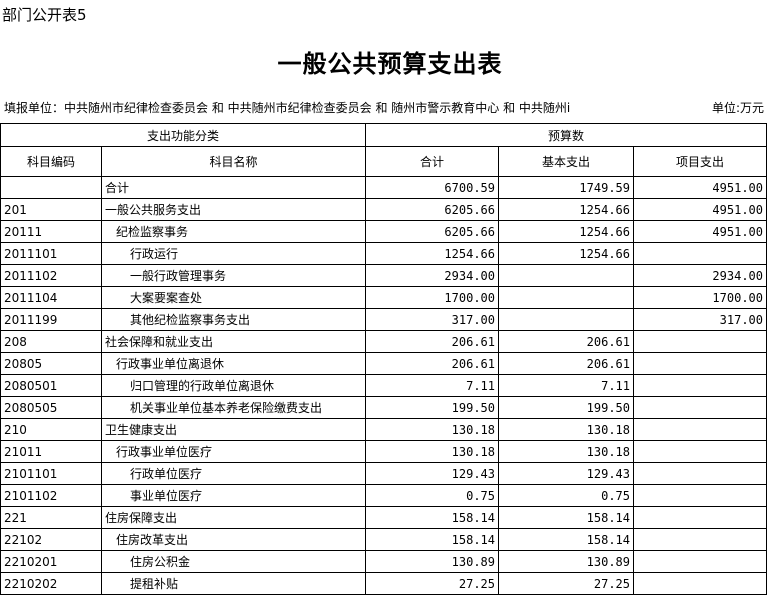 The height and width of the screenshot is (607, 780). What do you see at coordinates (432, 297) in the screenshot?
I see `cell-total: 1700.00` at bounding box center [432, 297].